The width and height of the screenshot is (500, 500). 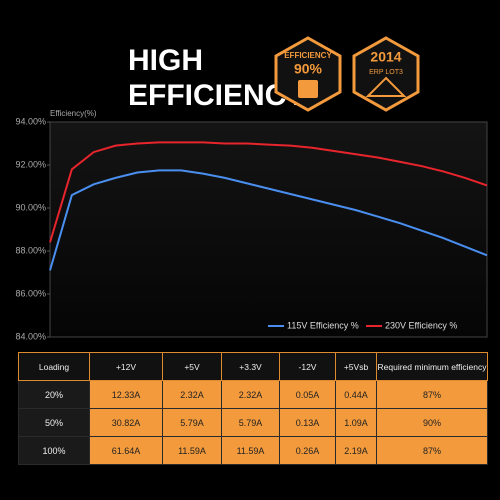 I want to click on table-cell: 61.64A, so click(x=126, y=450).